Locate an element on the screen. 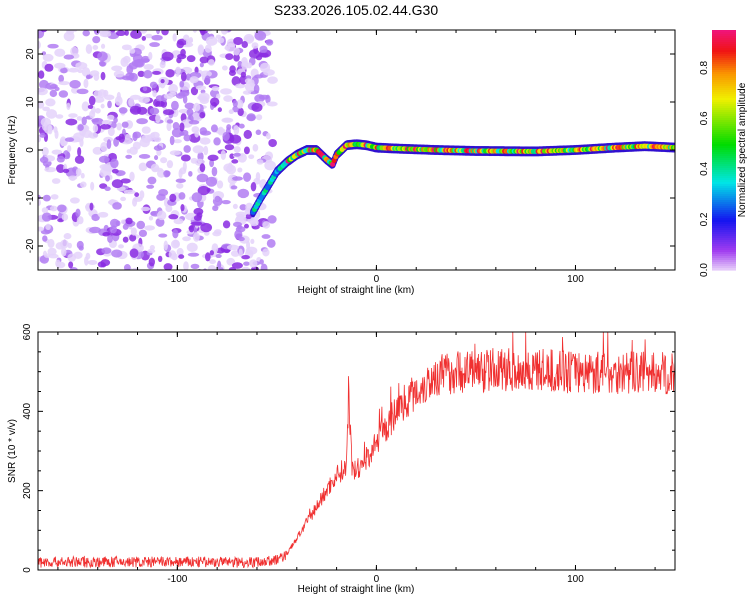 The height and width of the screenshot is (605, 750). ridge-point is located at coordinates (673, 148).